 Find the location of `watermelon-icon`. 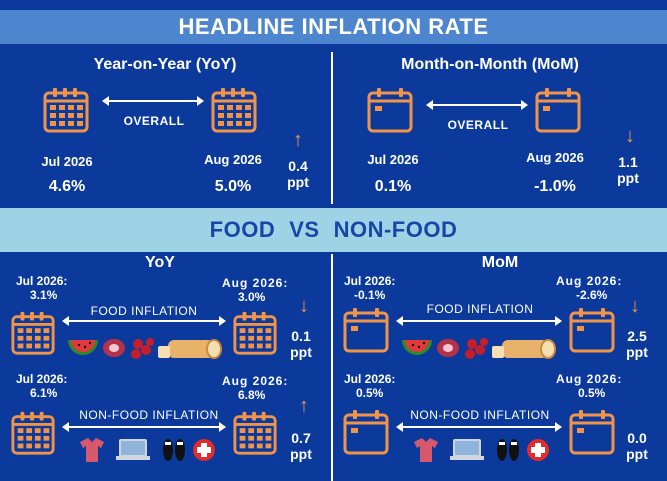

watermelon-icon is located at coordinates (417, 347).